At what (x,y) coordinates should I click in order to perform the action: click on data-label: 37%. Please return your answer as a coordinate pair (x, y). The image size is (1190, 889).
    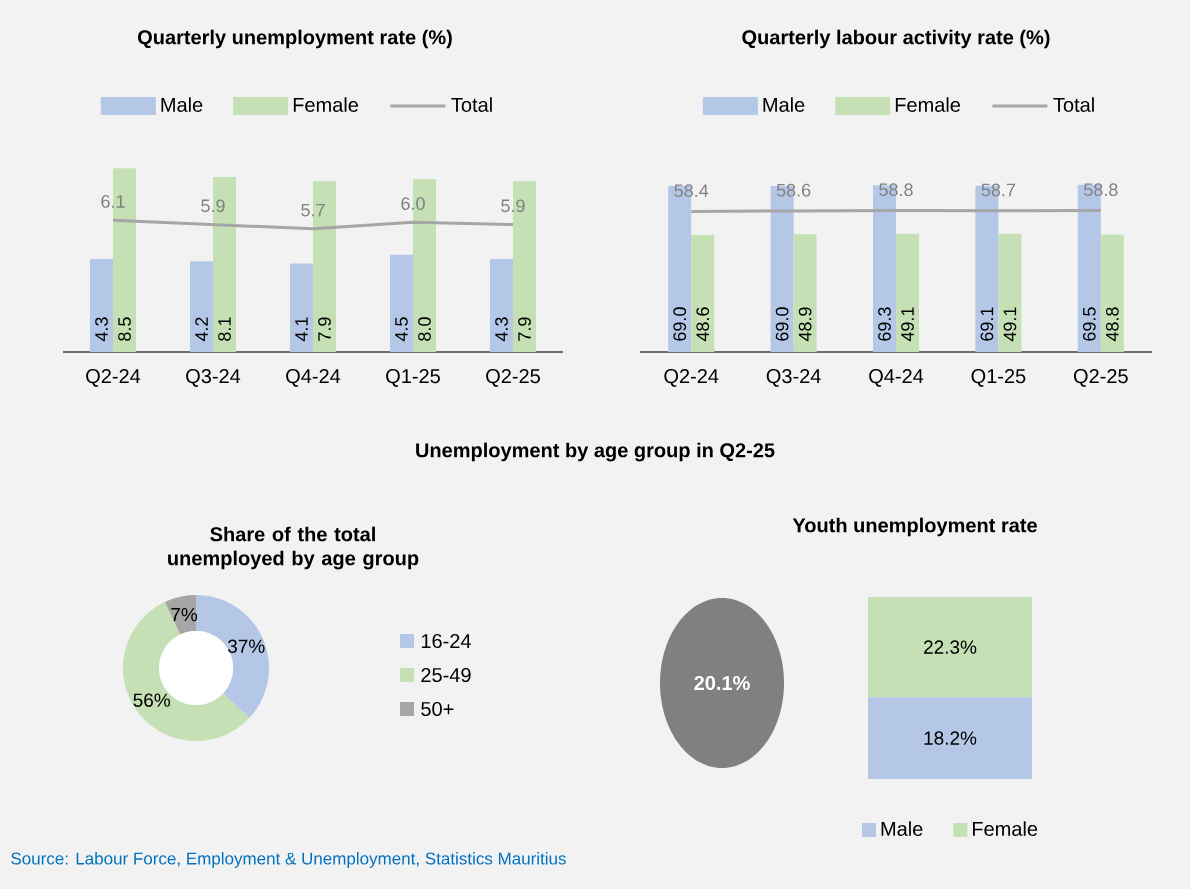
    Looking at the image, I should click on (246, 646).